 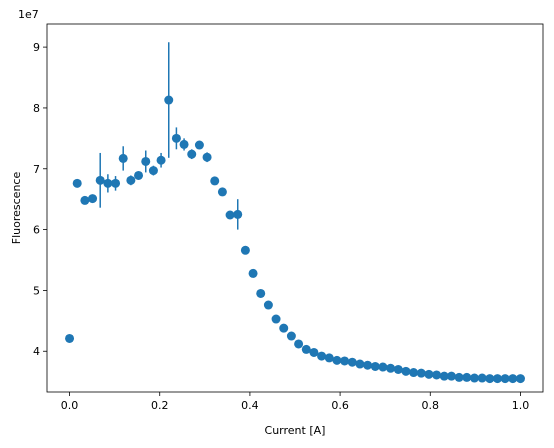 What do you see at coordinates (521, 405) in the screenshot?
I see `x-tick-label: 1.0` at bounding box center [521, 405].